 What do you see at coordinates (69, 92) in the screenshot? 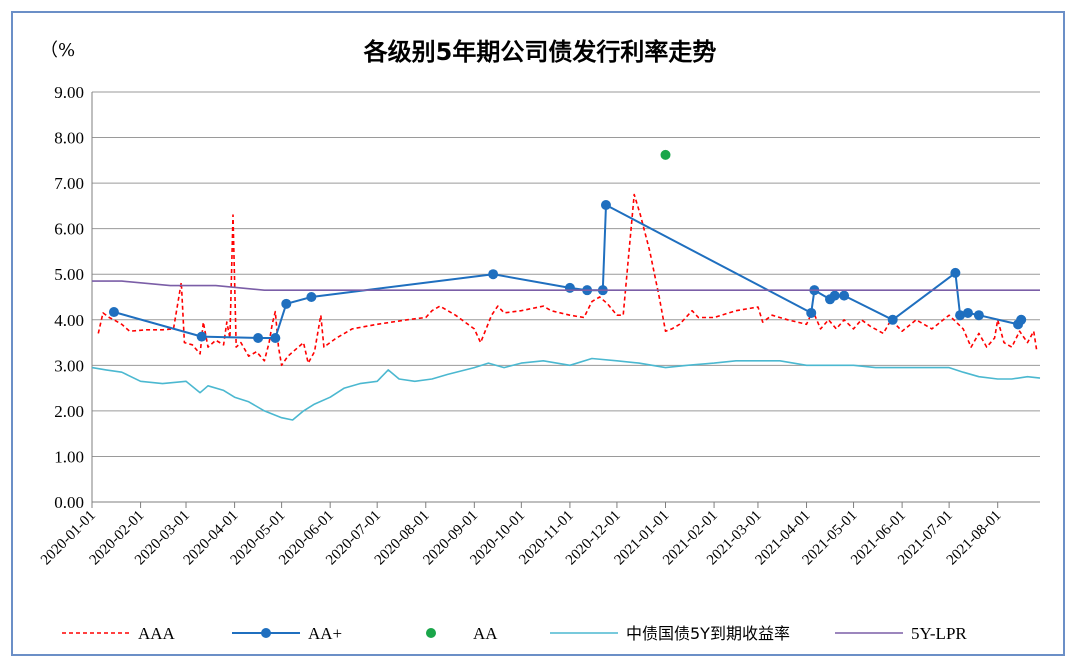
I see `y-tick-label: 9.00` at bounding box center [69, 92].